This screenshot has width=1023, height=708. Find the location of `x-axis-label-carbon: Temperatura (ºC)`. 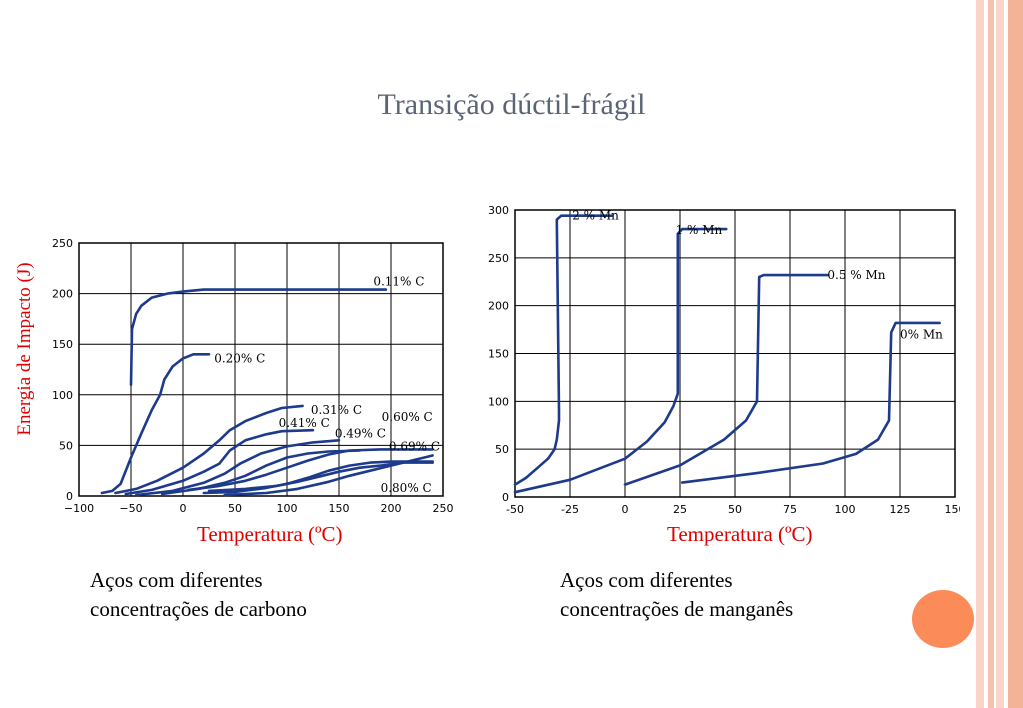

x-axis-label-carbon: Temperatura (ºC) is located at coordinates (270, 534).